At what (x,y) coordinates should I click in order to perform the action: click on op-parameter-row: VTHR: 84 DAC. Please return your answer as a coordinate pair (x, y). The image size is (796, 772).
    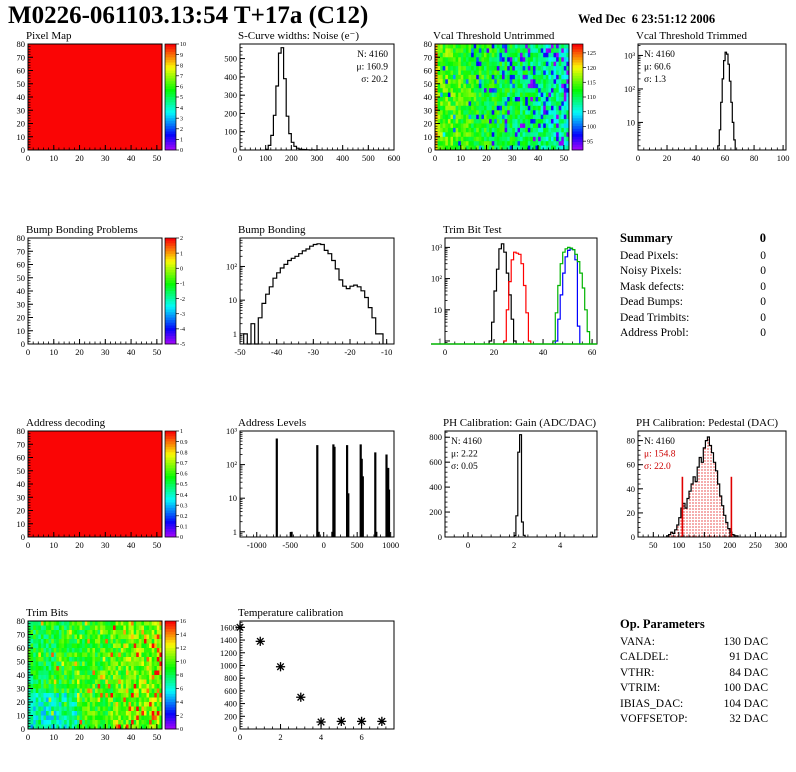
    Looking at the image, I should click on (694, 672).